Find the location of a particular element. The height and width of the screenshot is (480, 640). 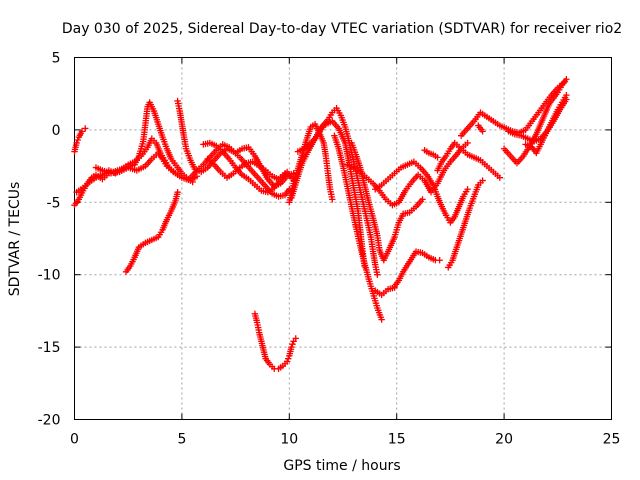

y-tick-labels: 5 0 -5 -10 -15 -20 is located at coordinates (49, 240).